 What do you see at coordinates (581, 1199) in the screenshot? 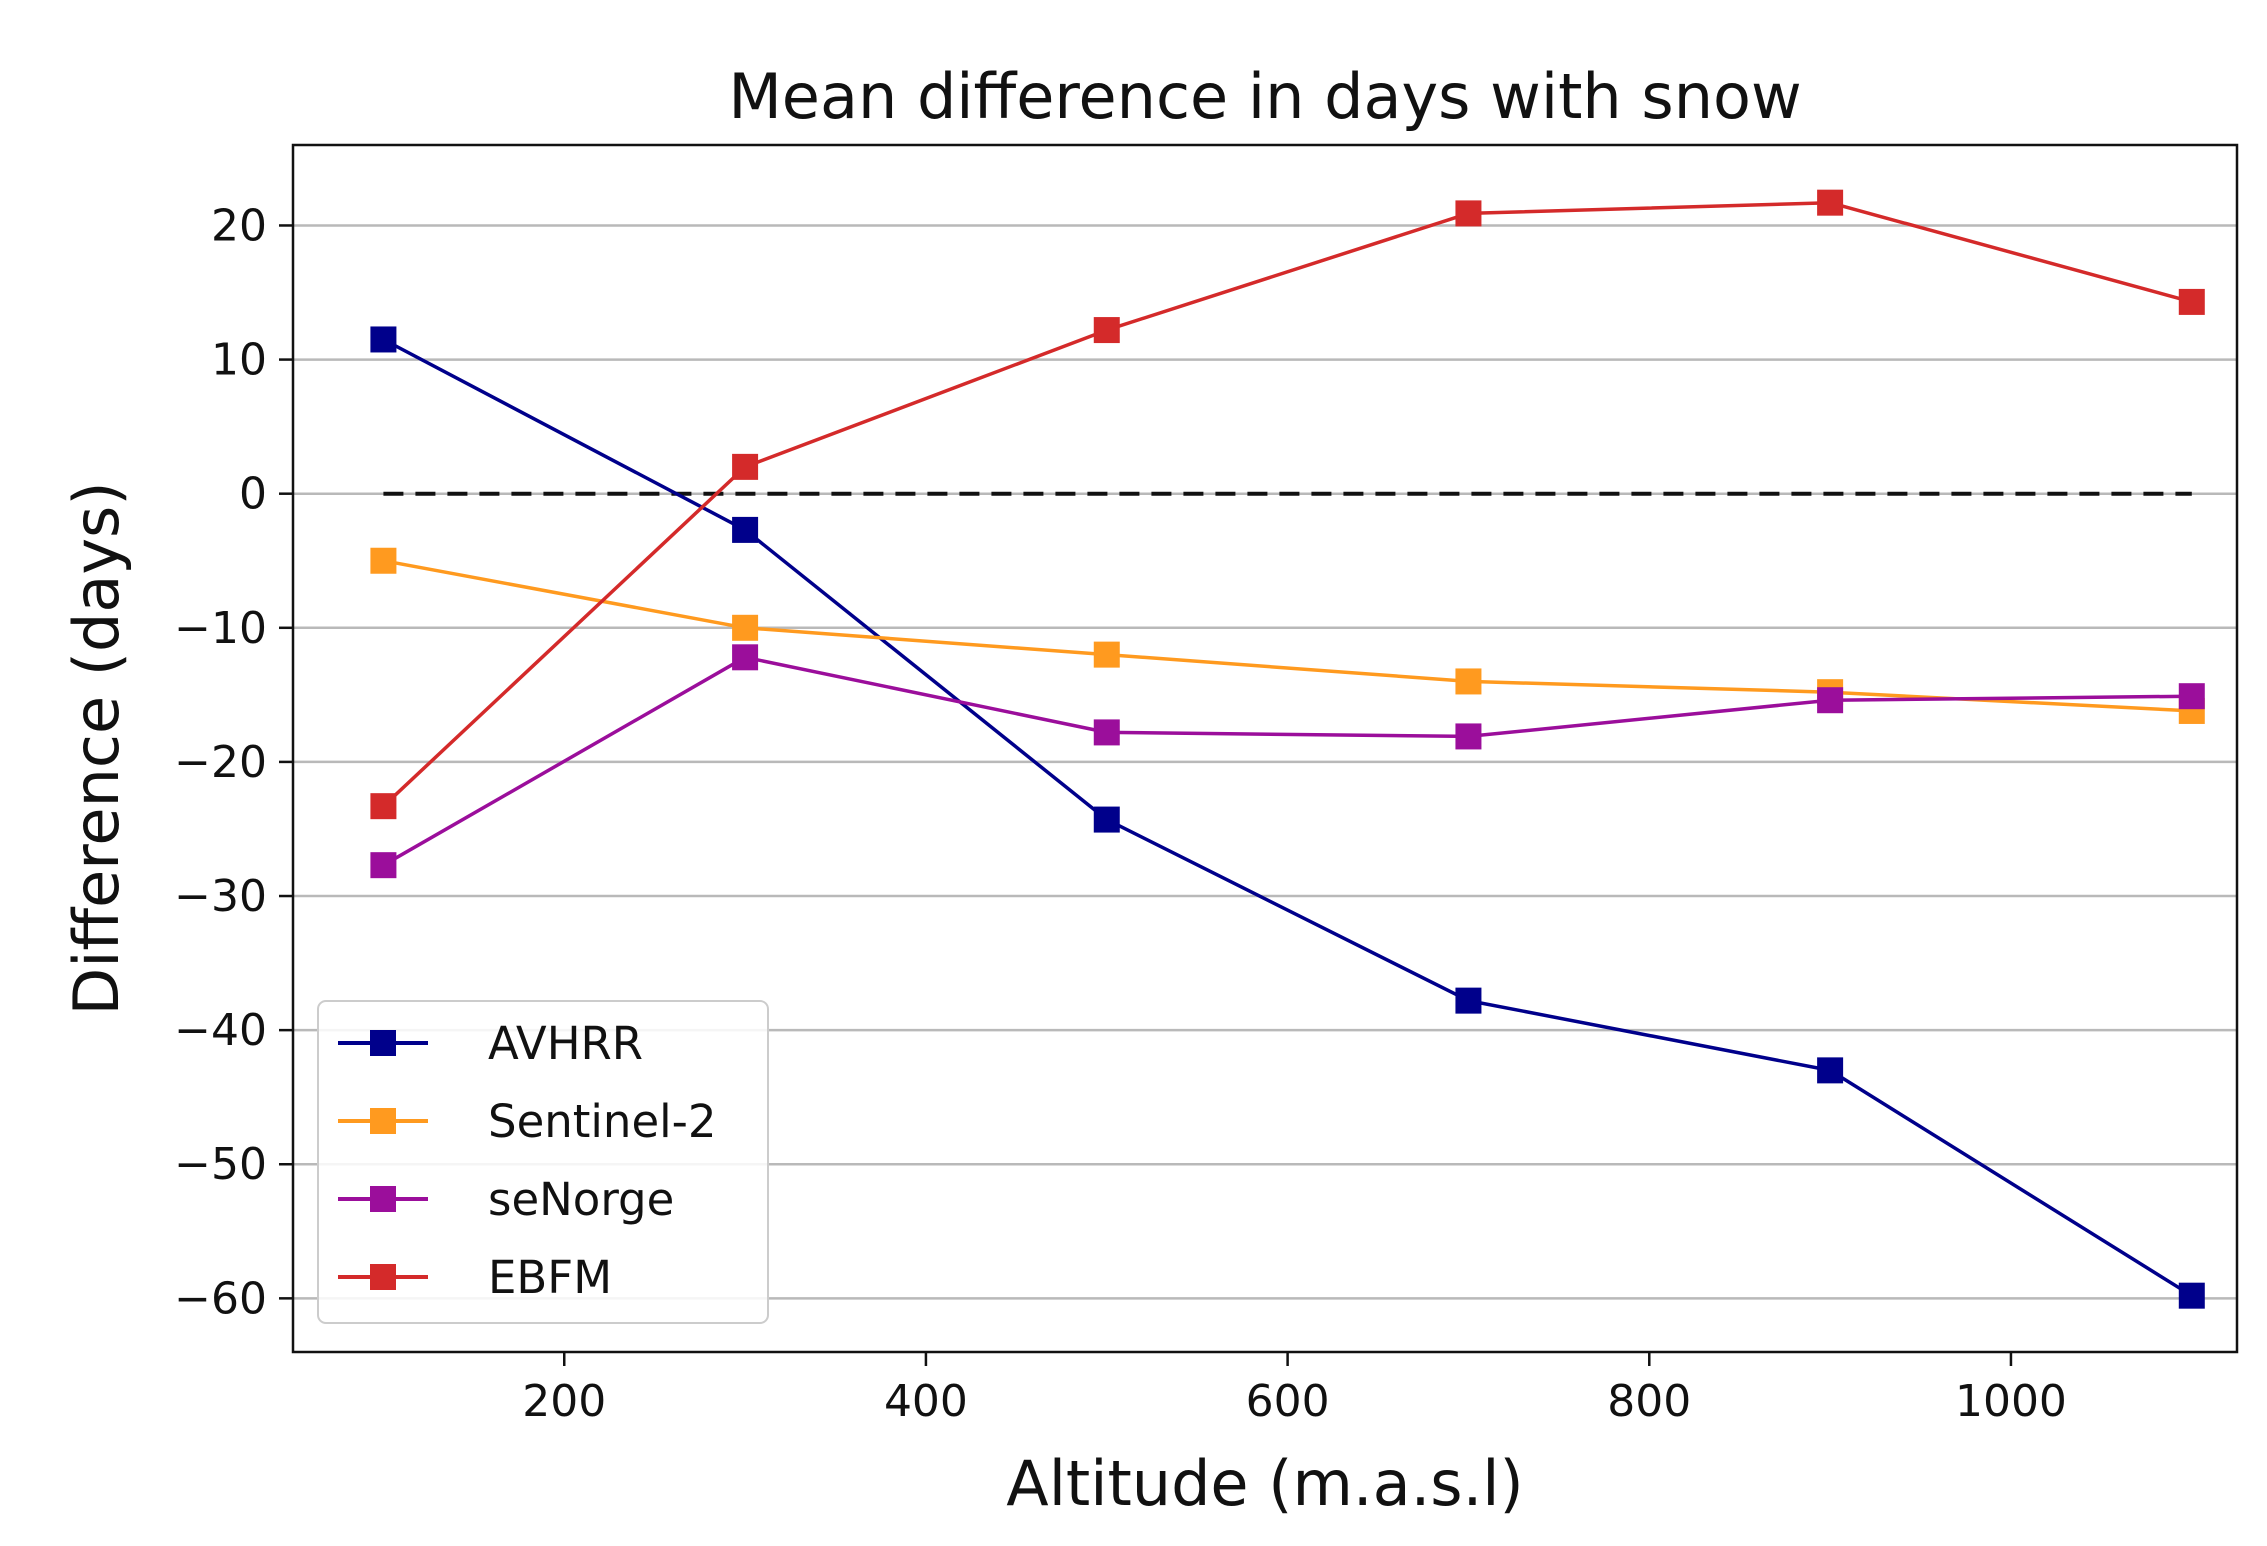
I see `legend-label-senorge: seNorge` at bounding box center [581, 1199].